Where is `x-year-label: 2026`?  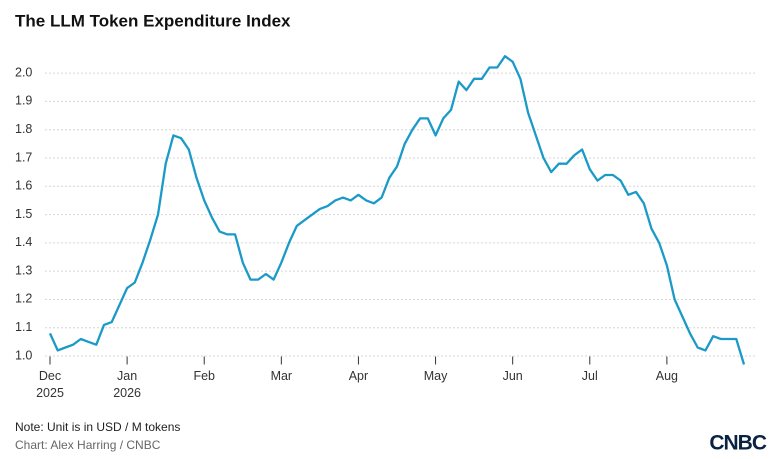 x-year-label: 2026 is located at coordinates (127, 393).